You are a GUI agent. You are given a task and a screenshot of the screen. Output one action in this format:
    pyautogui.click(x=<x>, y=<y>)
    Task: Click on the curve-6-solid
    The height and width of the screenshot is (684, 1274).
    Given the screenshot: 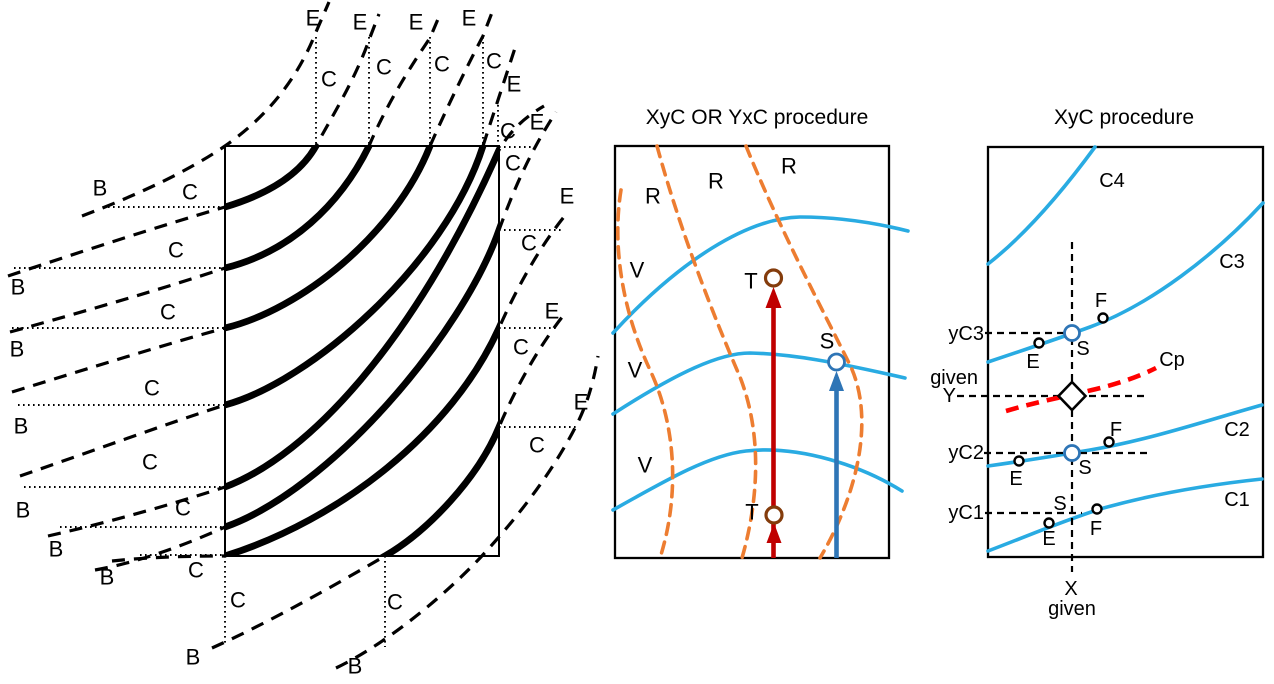 What is the action you would take?
    pyautogui.click(x=362, y=375)
    